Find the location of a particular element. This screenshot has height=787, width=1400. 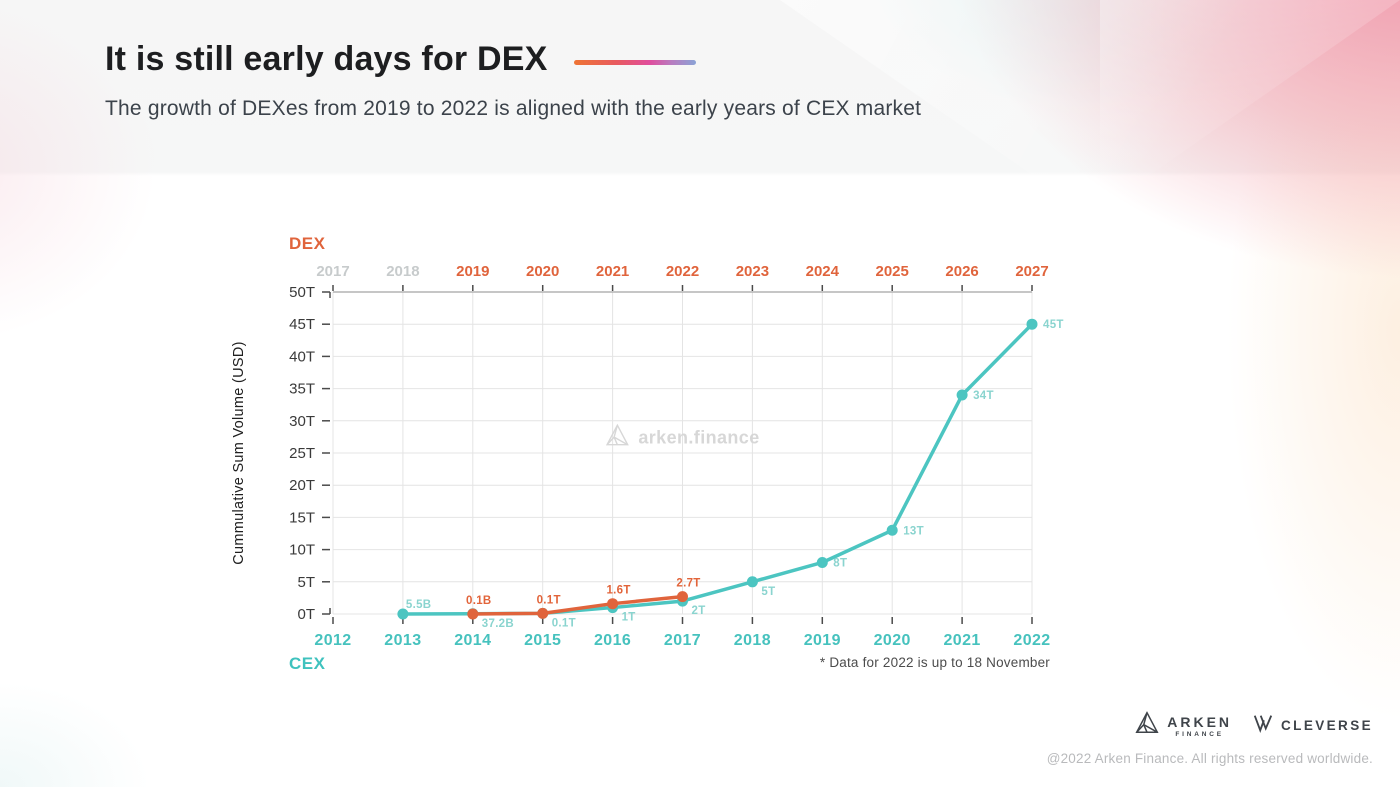

dex-axis-label: DEX is located at coordinates (307, 243).